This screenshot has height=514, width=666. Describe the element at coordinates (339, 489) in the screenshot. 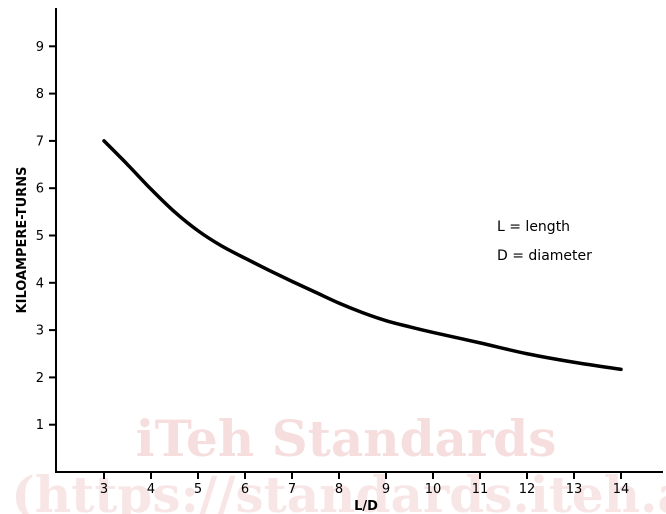

I see `x-tick-label: 8` at that location.